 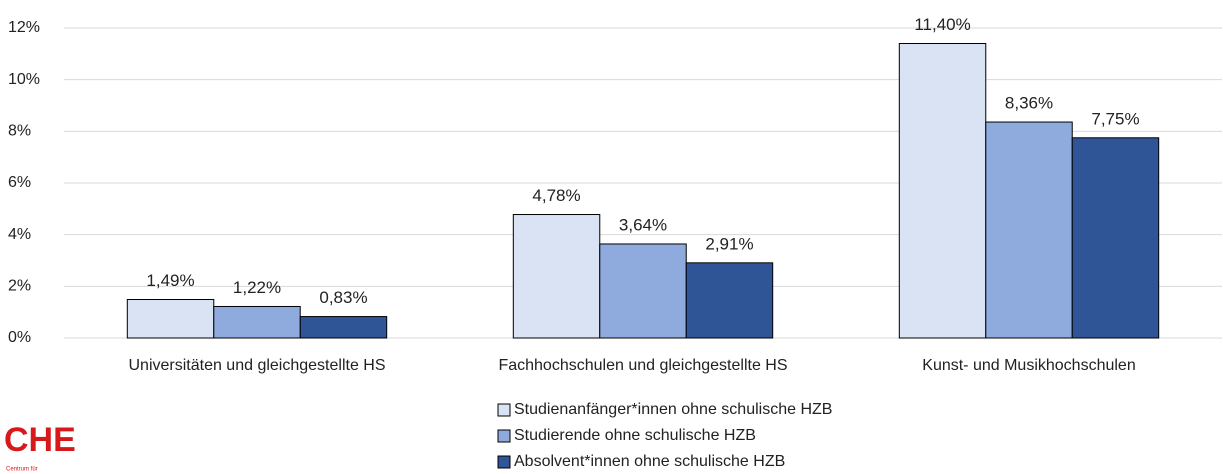 What do you see at coordinates (19, 337) in the screenshot?
I see `y-tick-label: 0%` at bounding box center [19, 337].